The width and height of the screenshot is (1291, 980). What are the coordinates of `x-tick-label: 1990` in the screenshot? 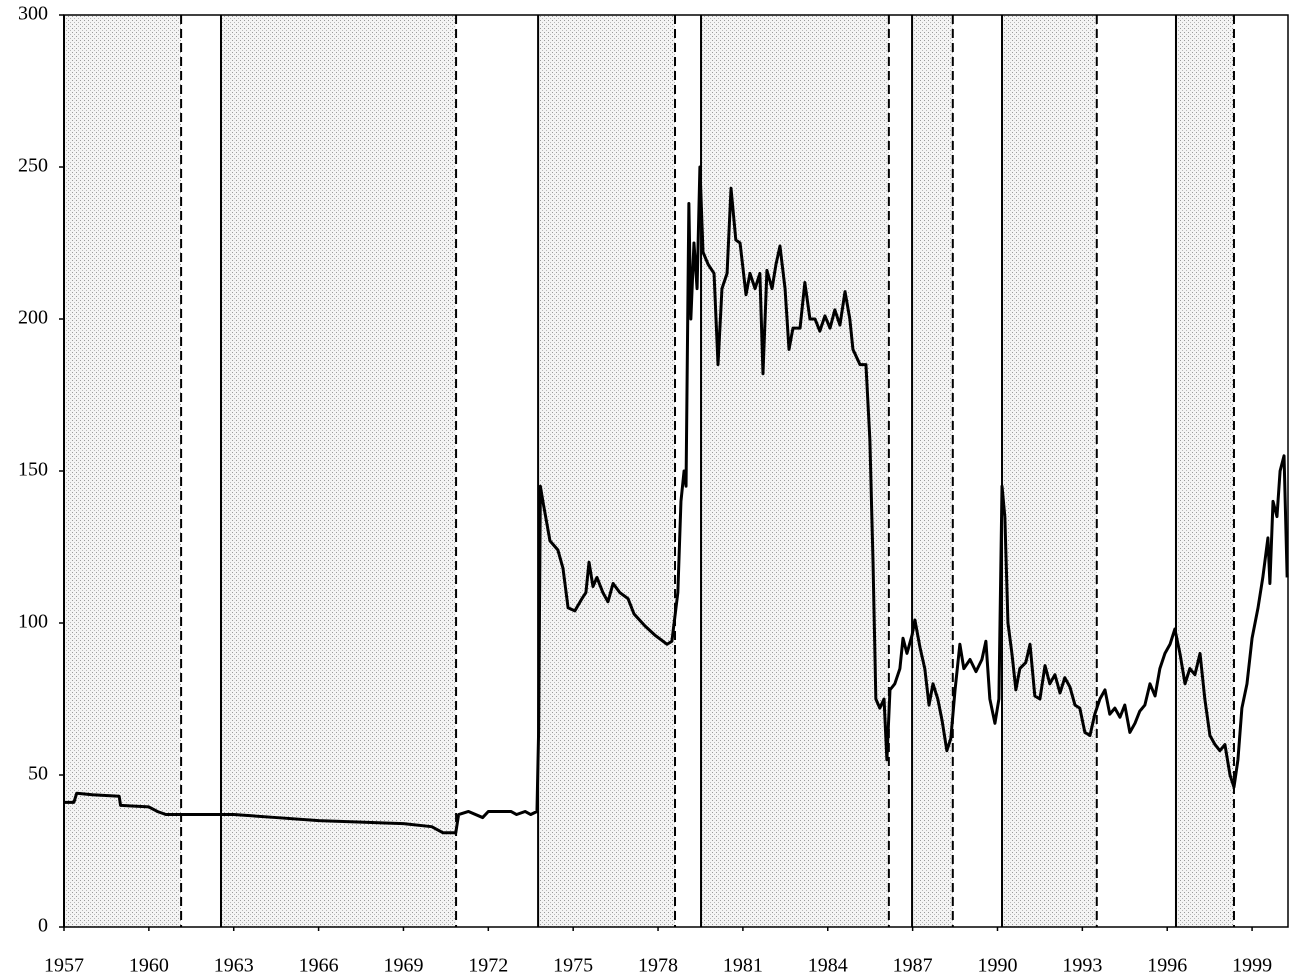 It's located at (997, 966).